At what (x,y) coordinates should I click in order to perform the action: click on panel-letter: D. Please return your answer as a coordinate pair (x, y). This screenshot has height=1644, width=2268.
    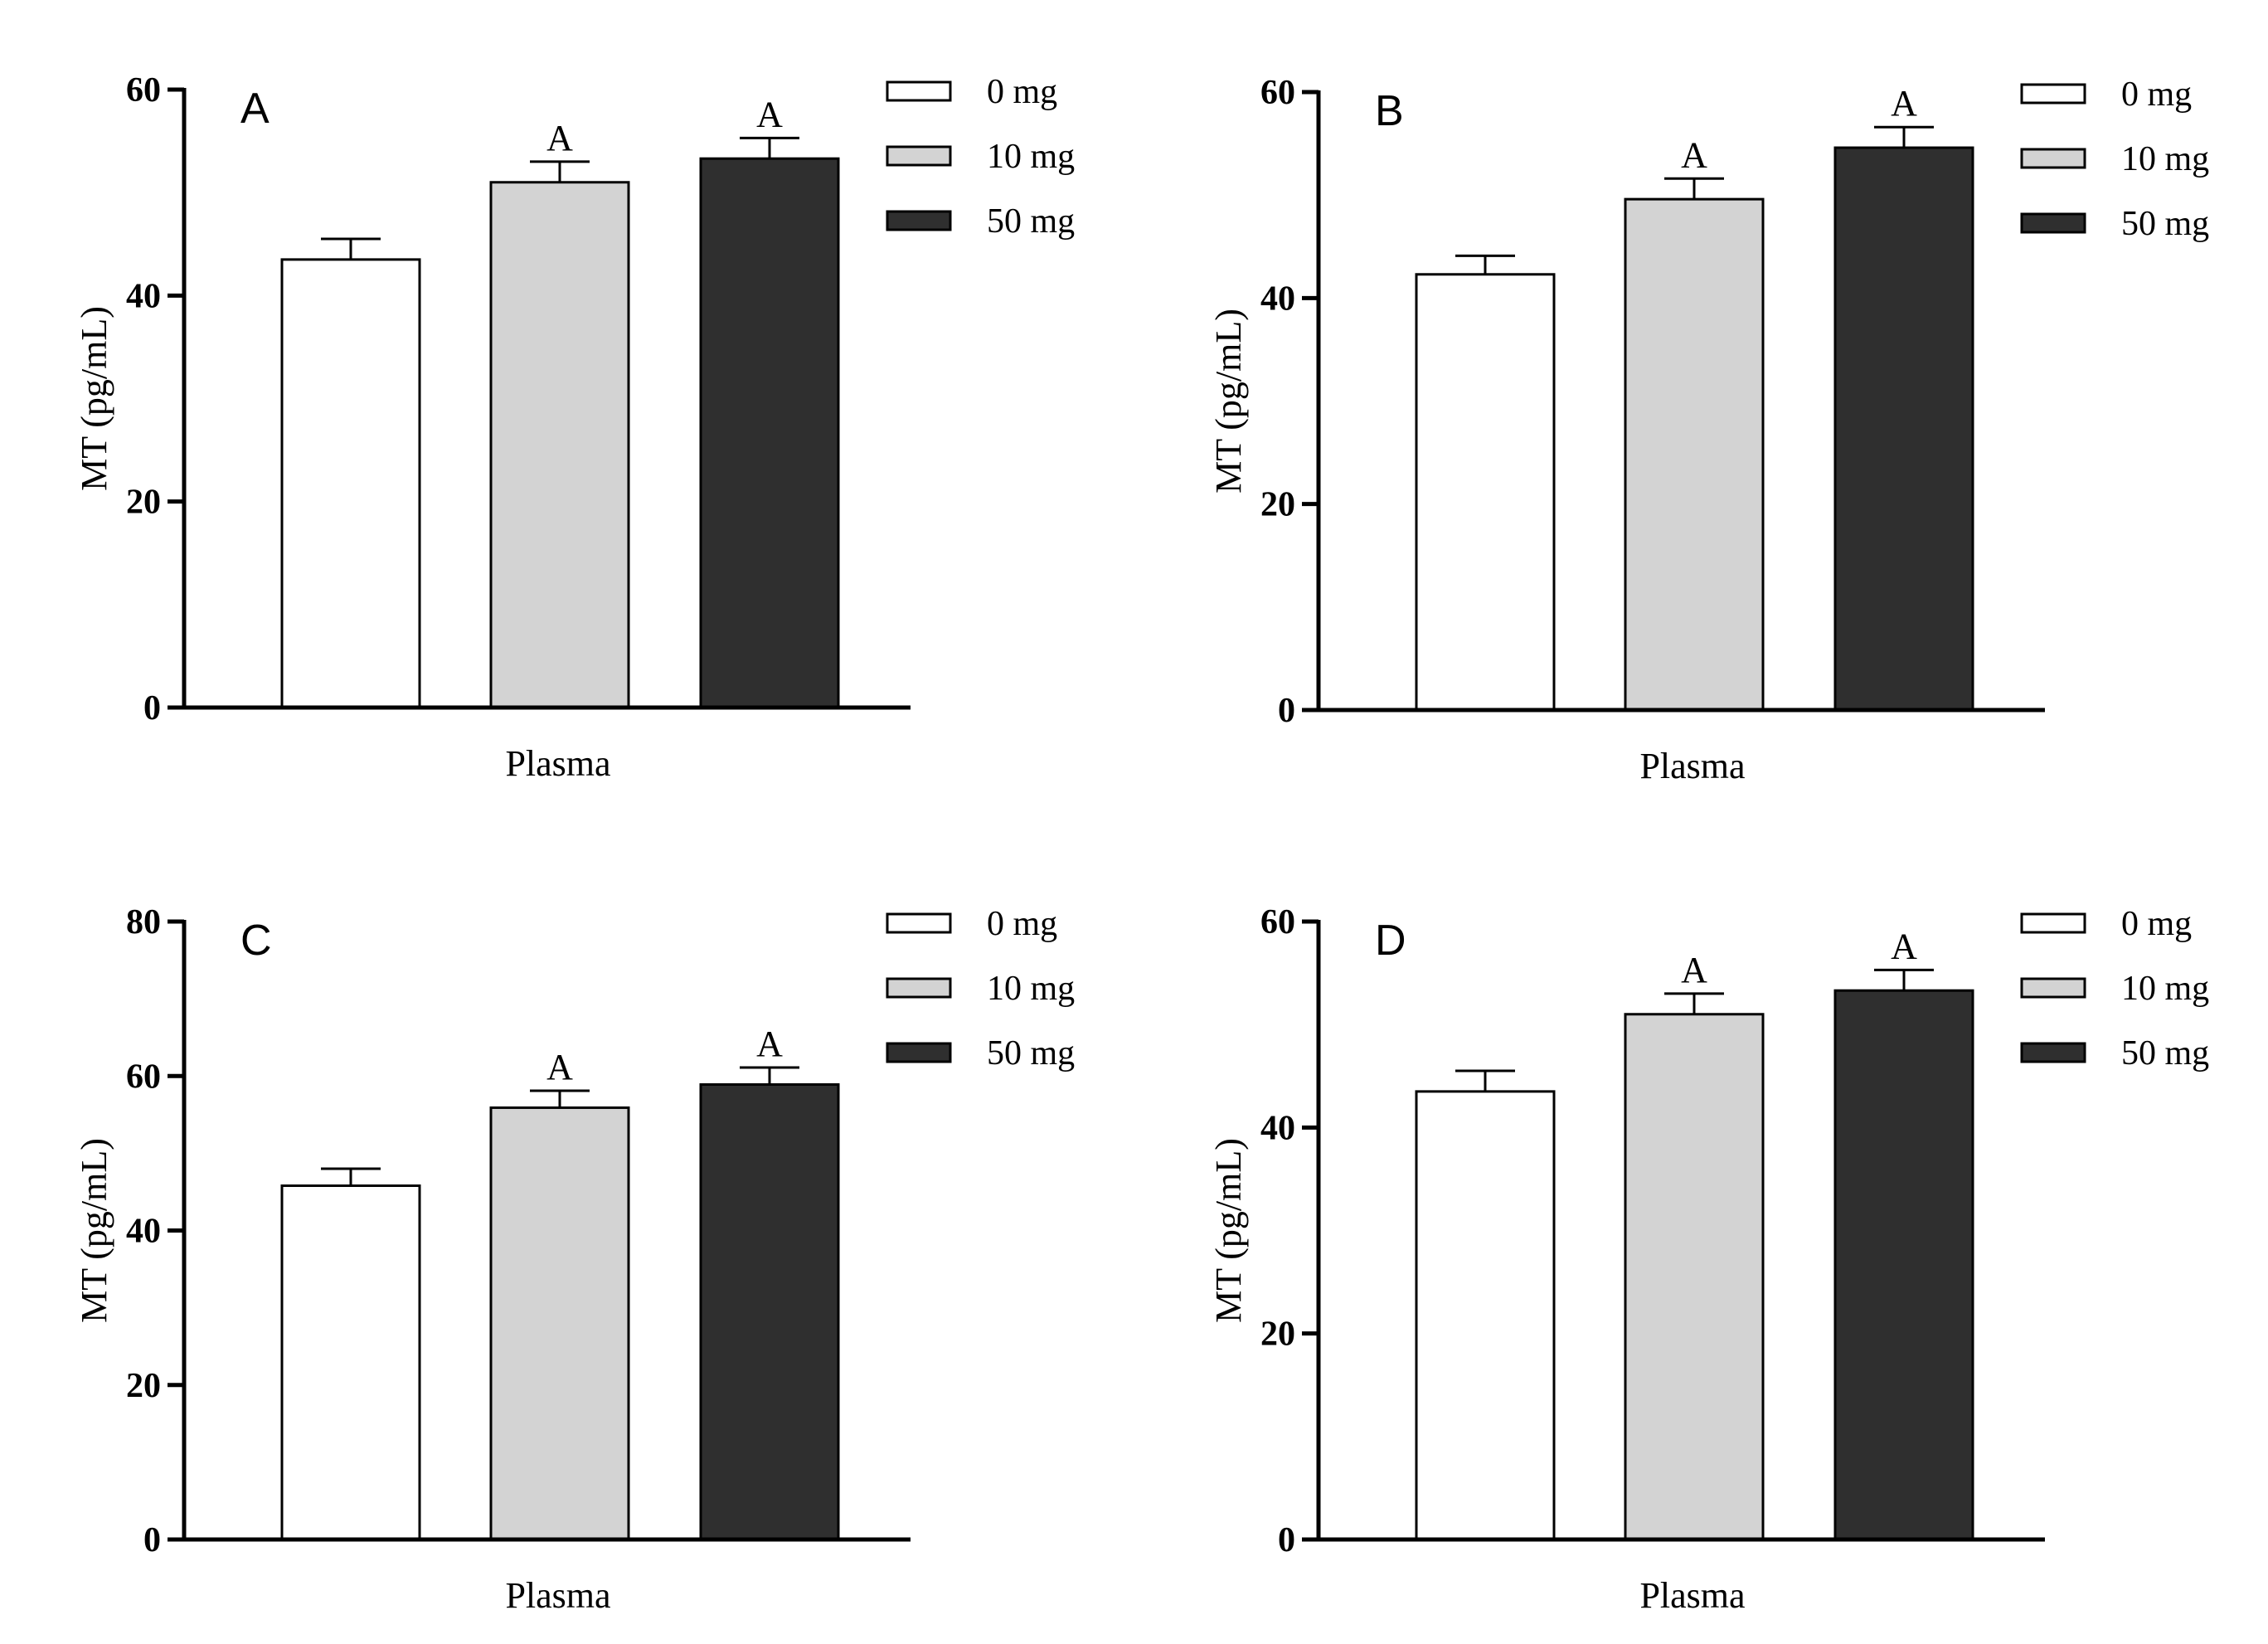
    Looking at the image, I should click on (1390, 941).